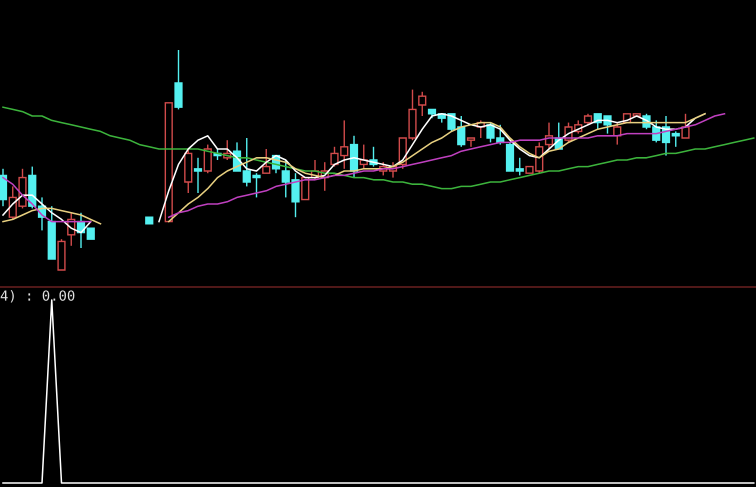 The image size is (756, 487). Describe the element at coordinates (37, 296) in the screenshot. I see `annotation: 4) : 0.00` at that location.